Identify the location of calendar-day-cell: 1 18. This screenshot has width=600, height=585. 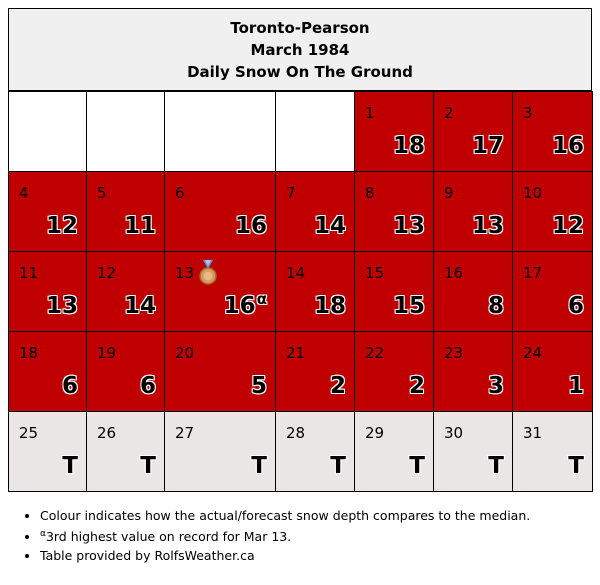
(394, 131).